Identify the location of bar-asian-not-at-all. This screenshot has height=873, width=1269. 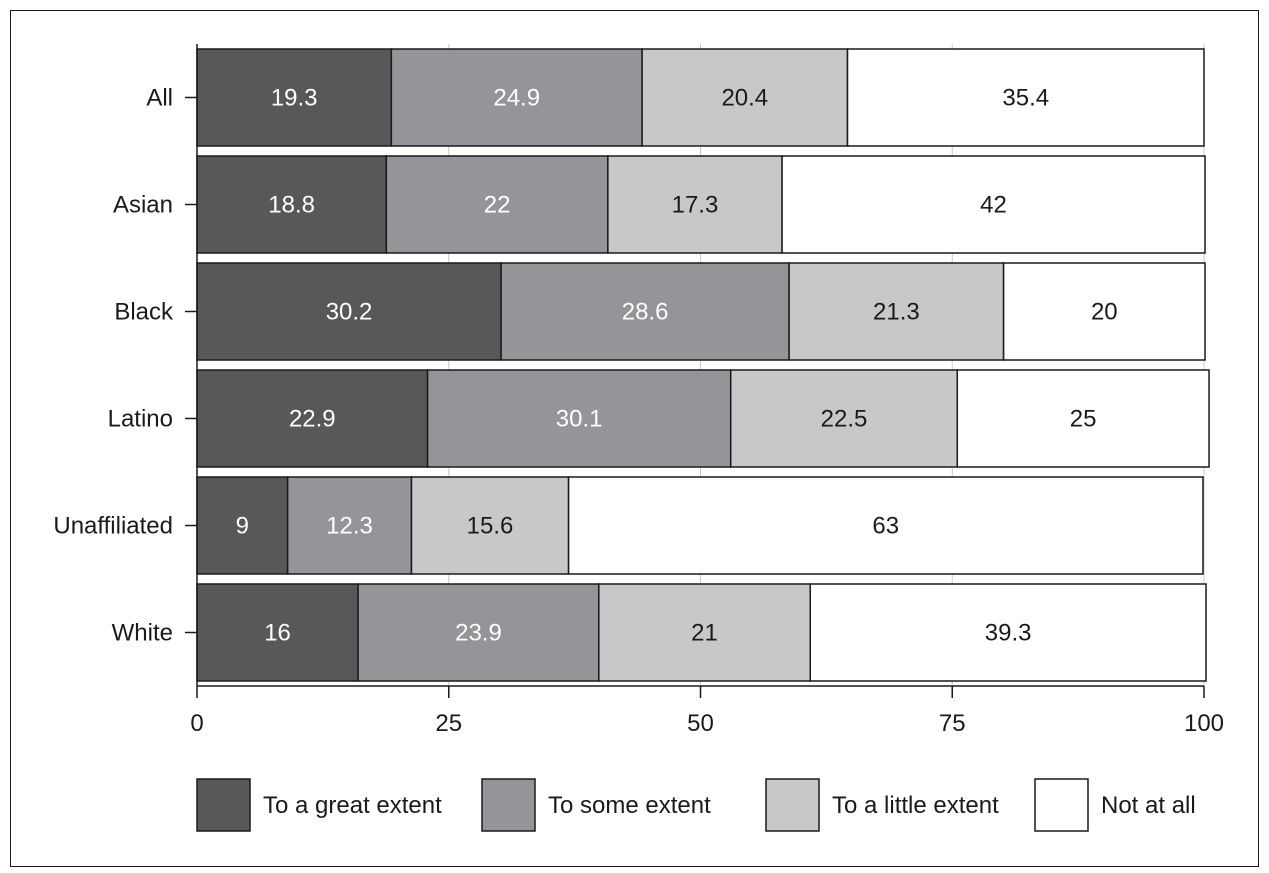
(993, 204).